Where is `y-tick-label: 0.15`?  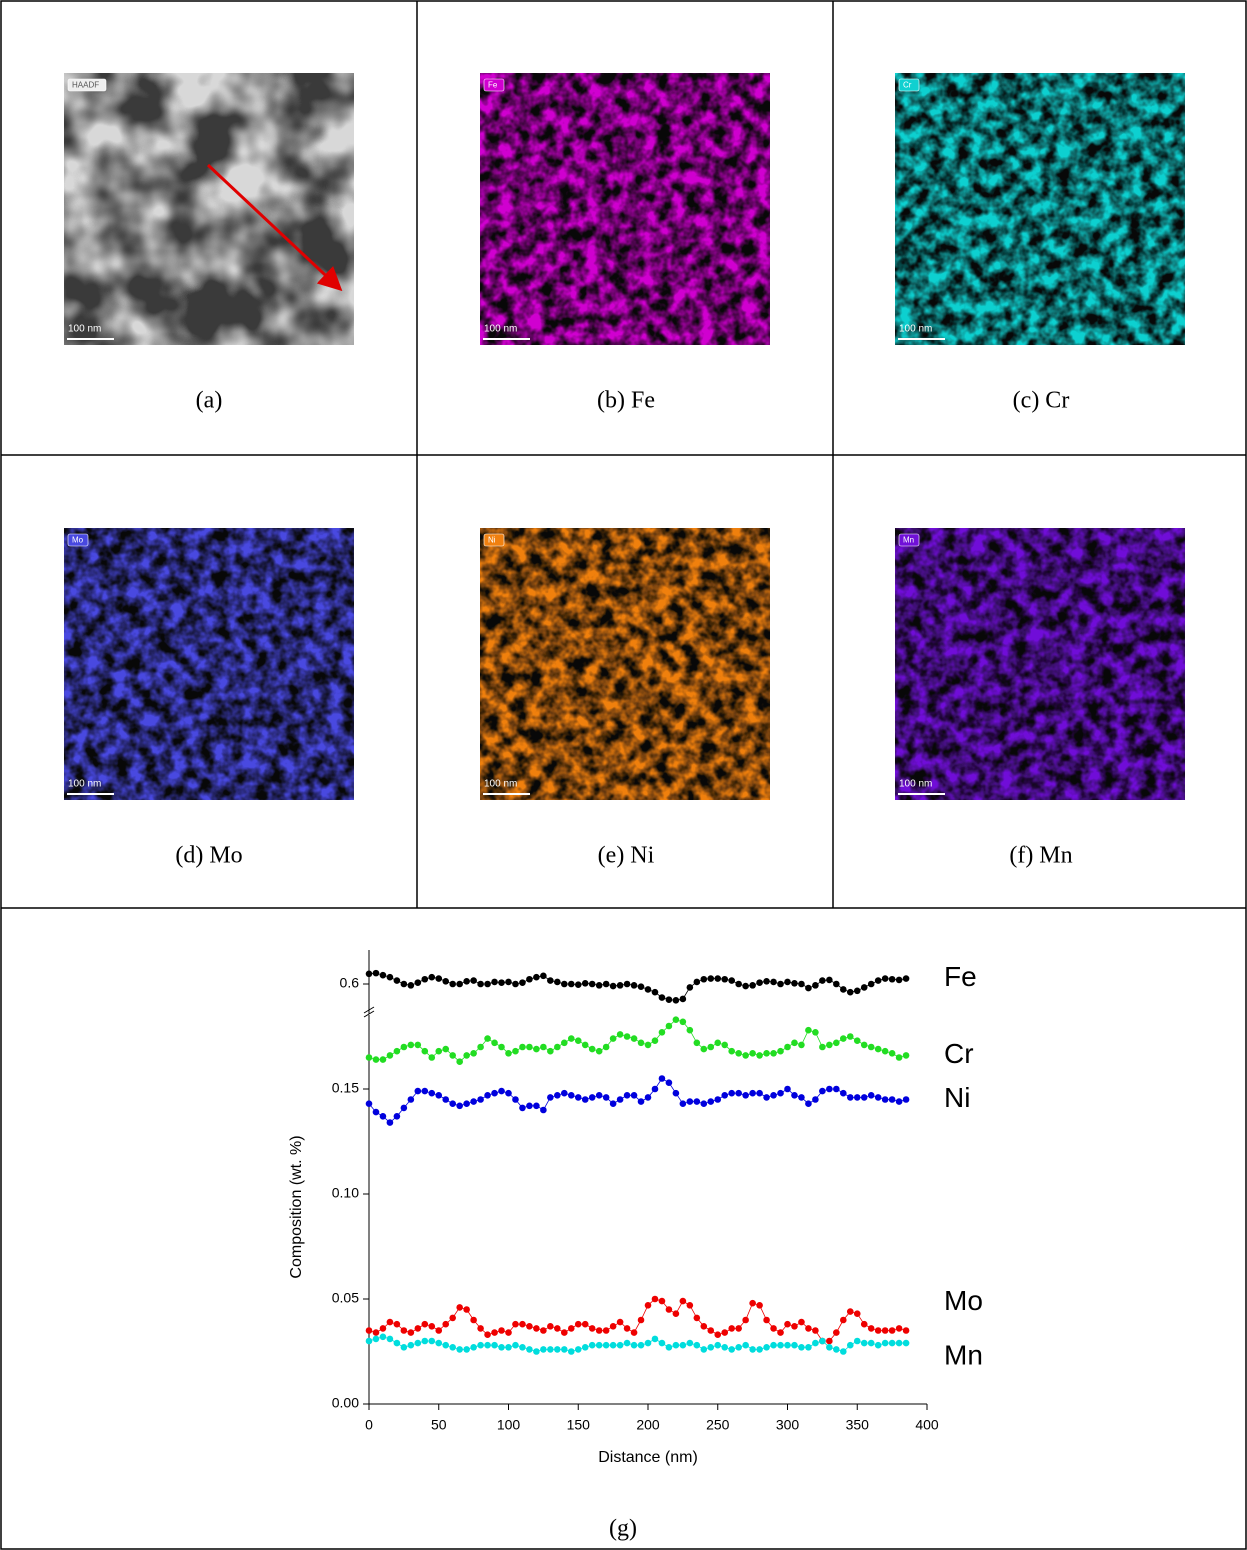
y-tick-label: 0.15 is located at coordinates (345, 1088).